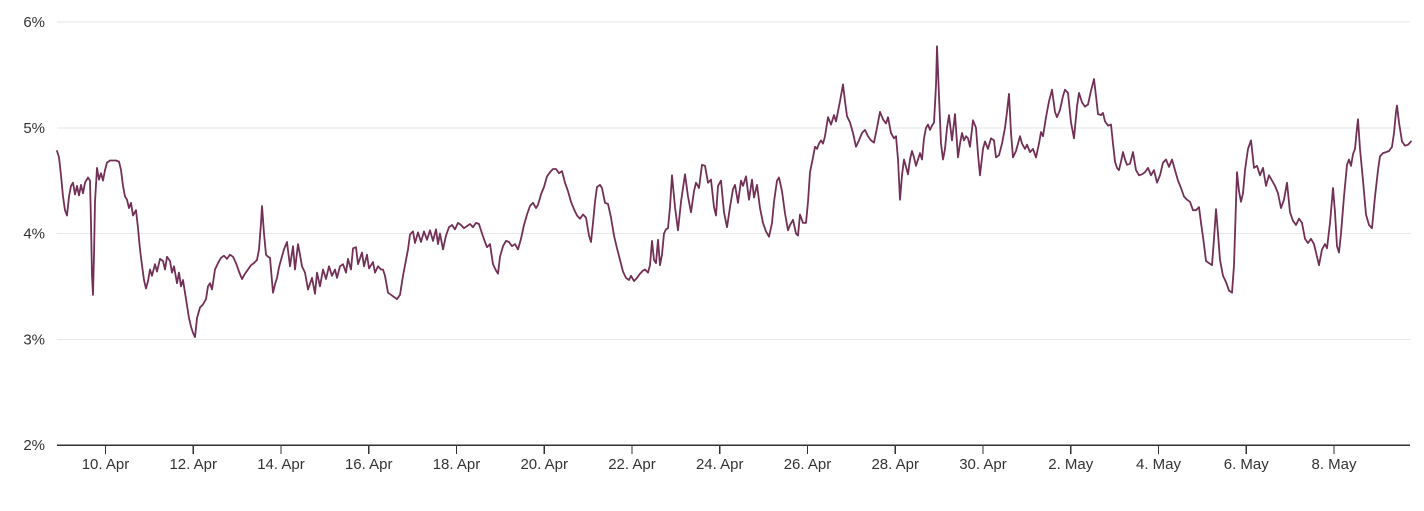 The width and height of the screenshot is (1424, 511). I want to click on x-tick-label: 24. Apr, so click(720, 464).